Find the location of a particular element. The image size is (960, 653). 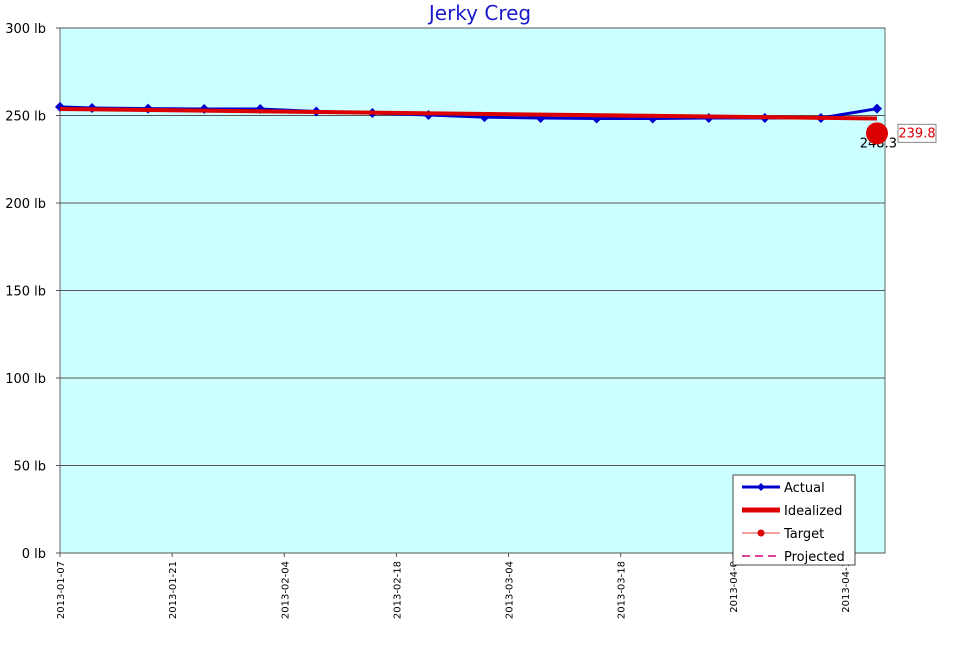

legend-box is located at coordinates (794, 520).